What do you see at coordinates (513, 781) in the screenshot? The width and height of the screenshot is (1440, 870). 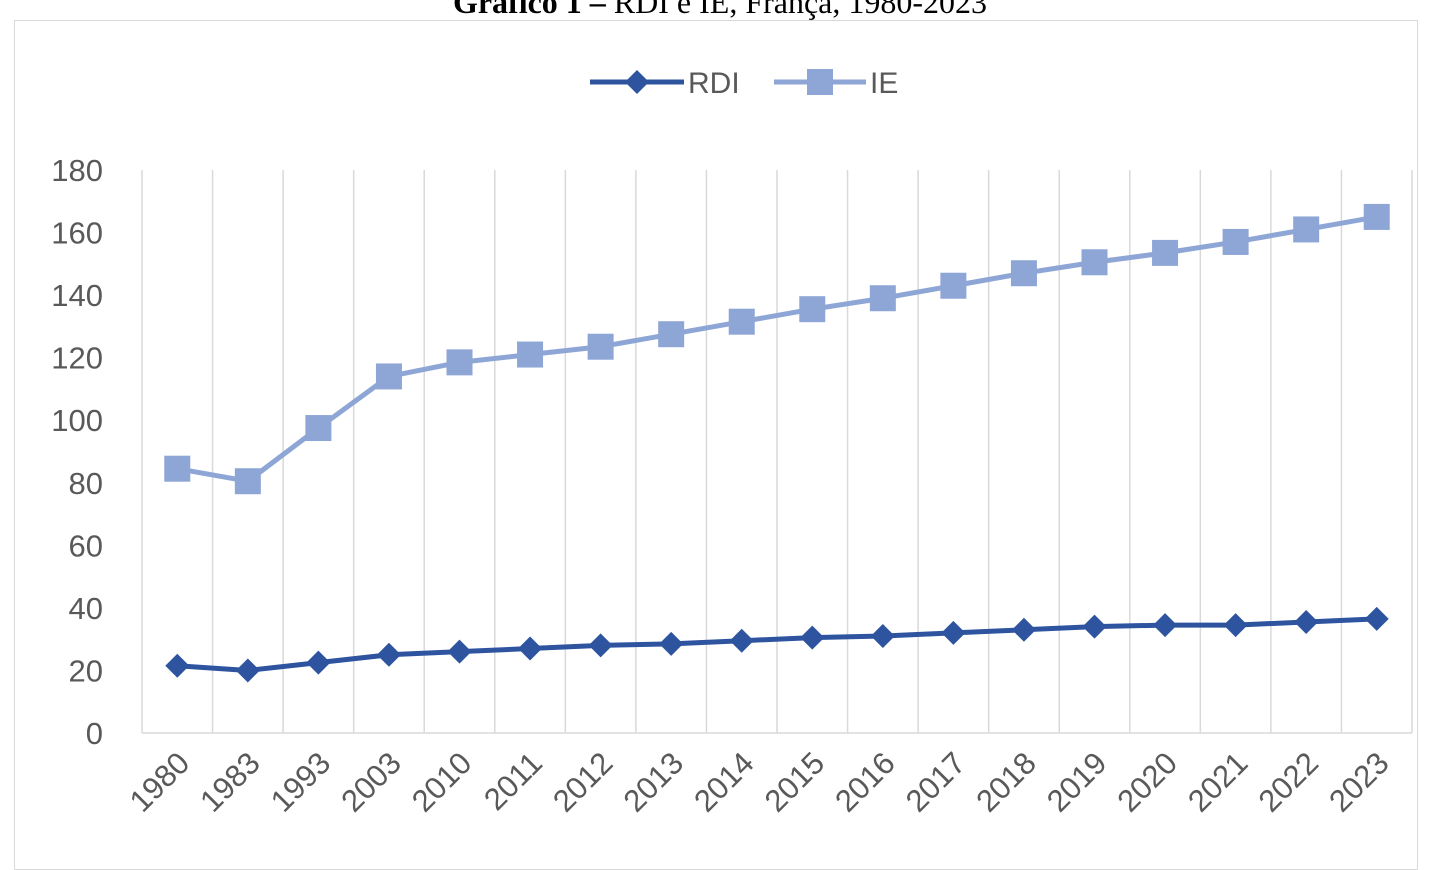 I see `x-tick-label: 2011` at bounding box center [513, 781].